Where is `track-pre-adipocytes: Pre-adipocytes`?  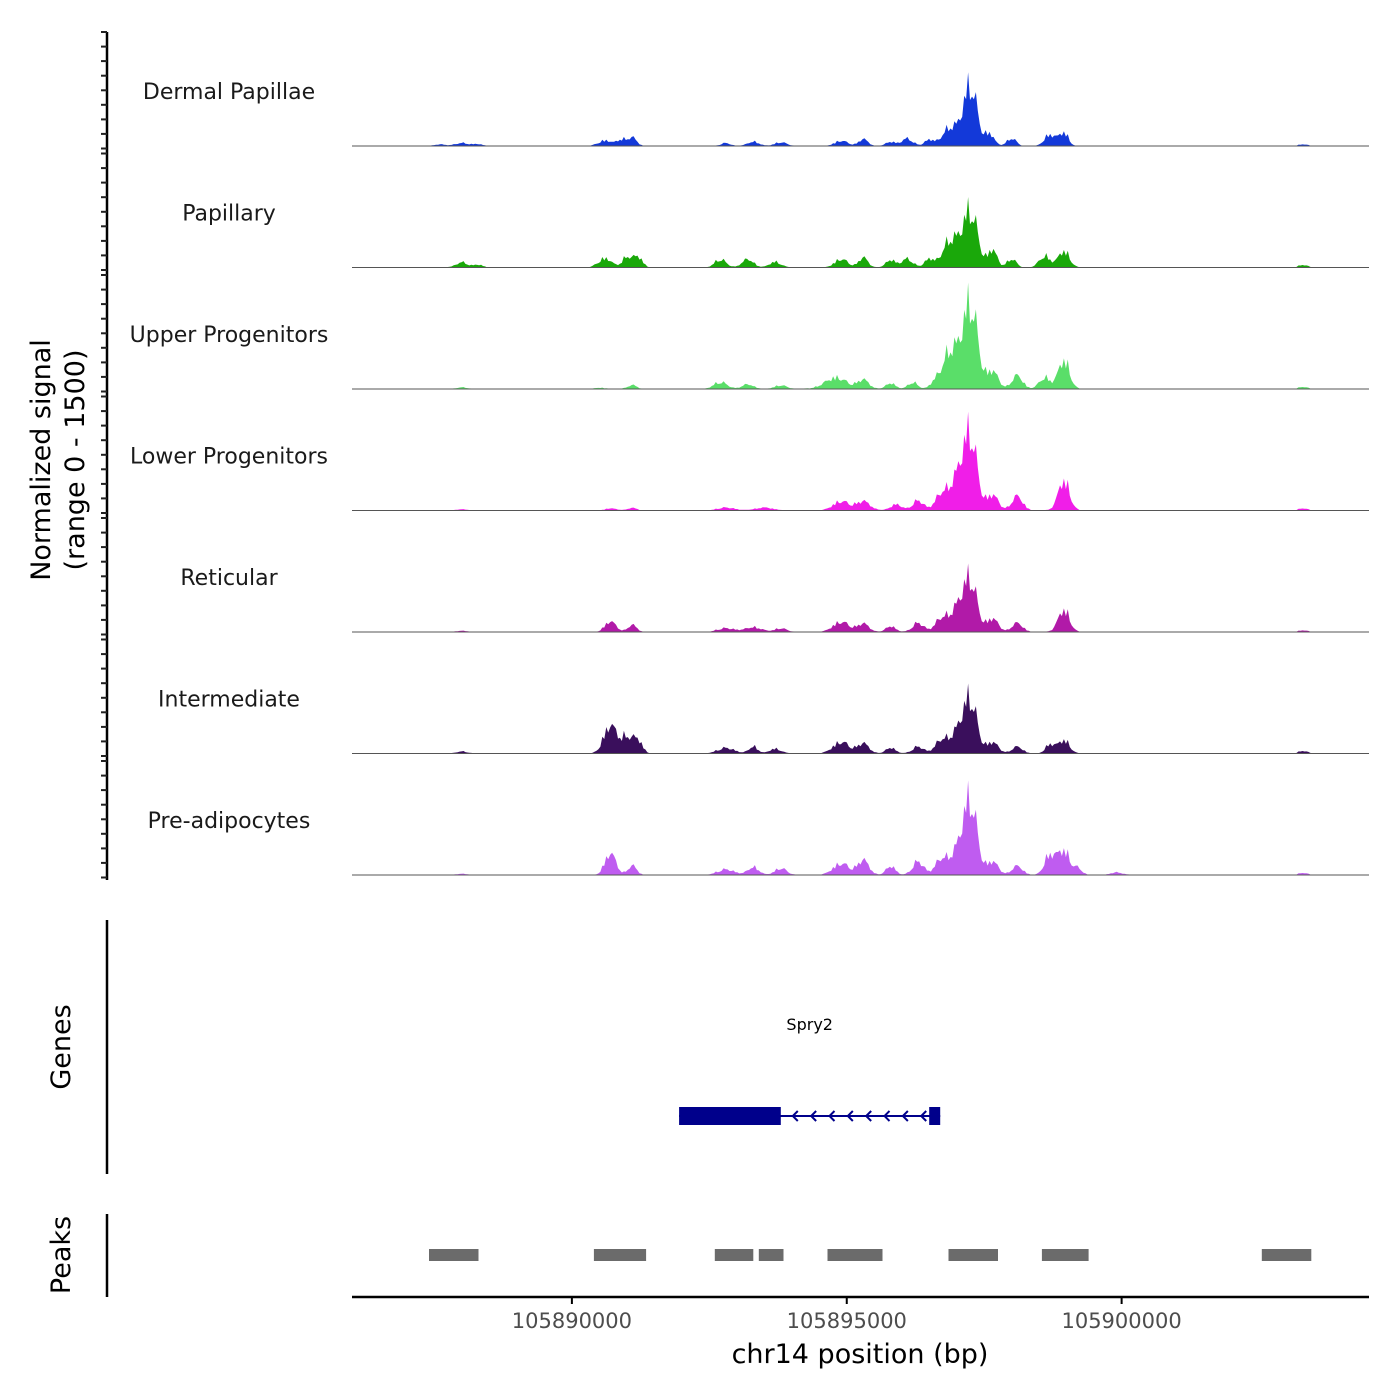 track-pre-adipocytes: Pre-adipocytes is located at coordinates (758, 828).